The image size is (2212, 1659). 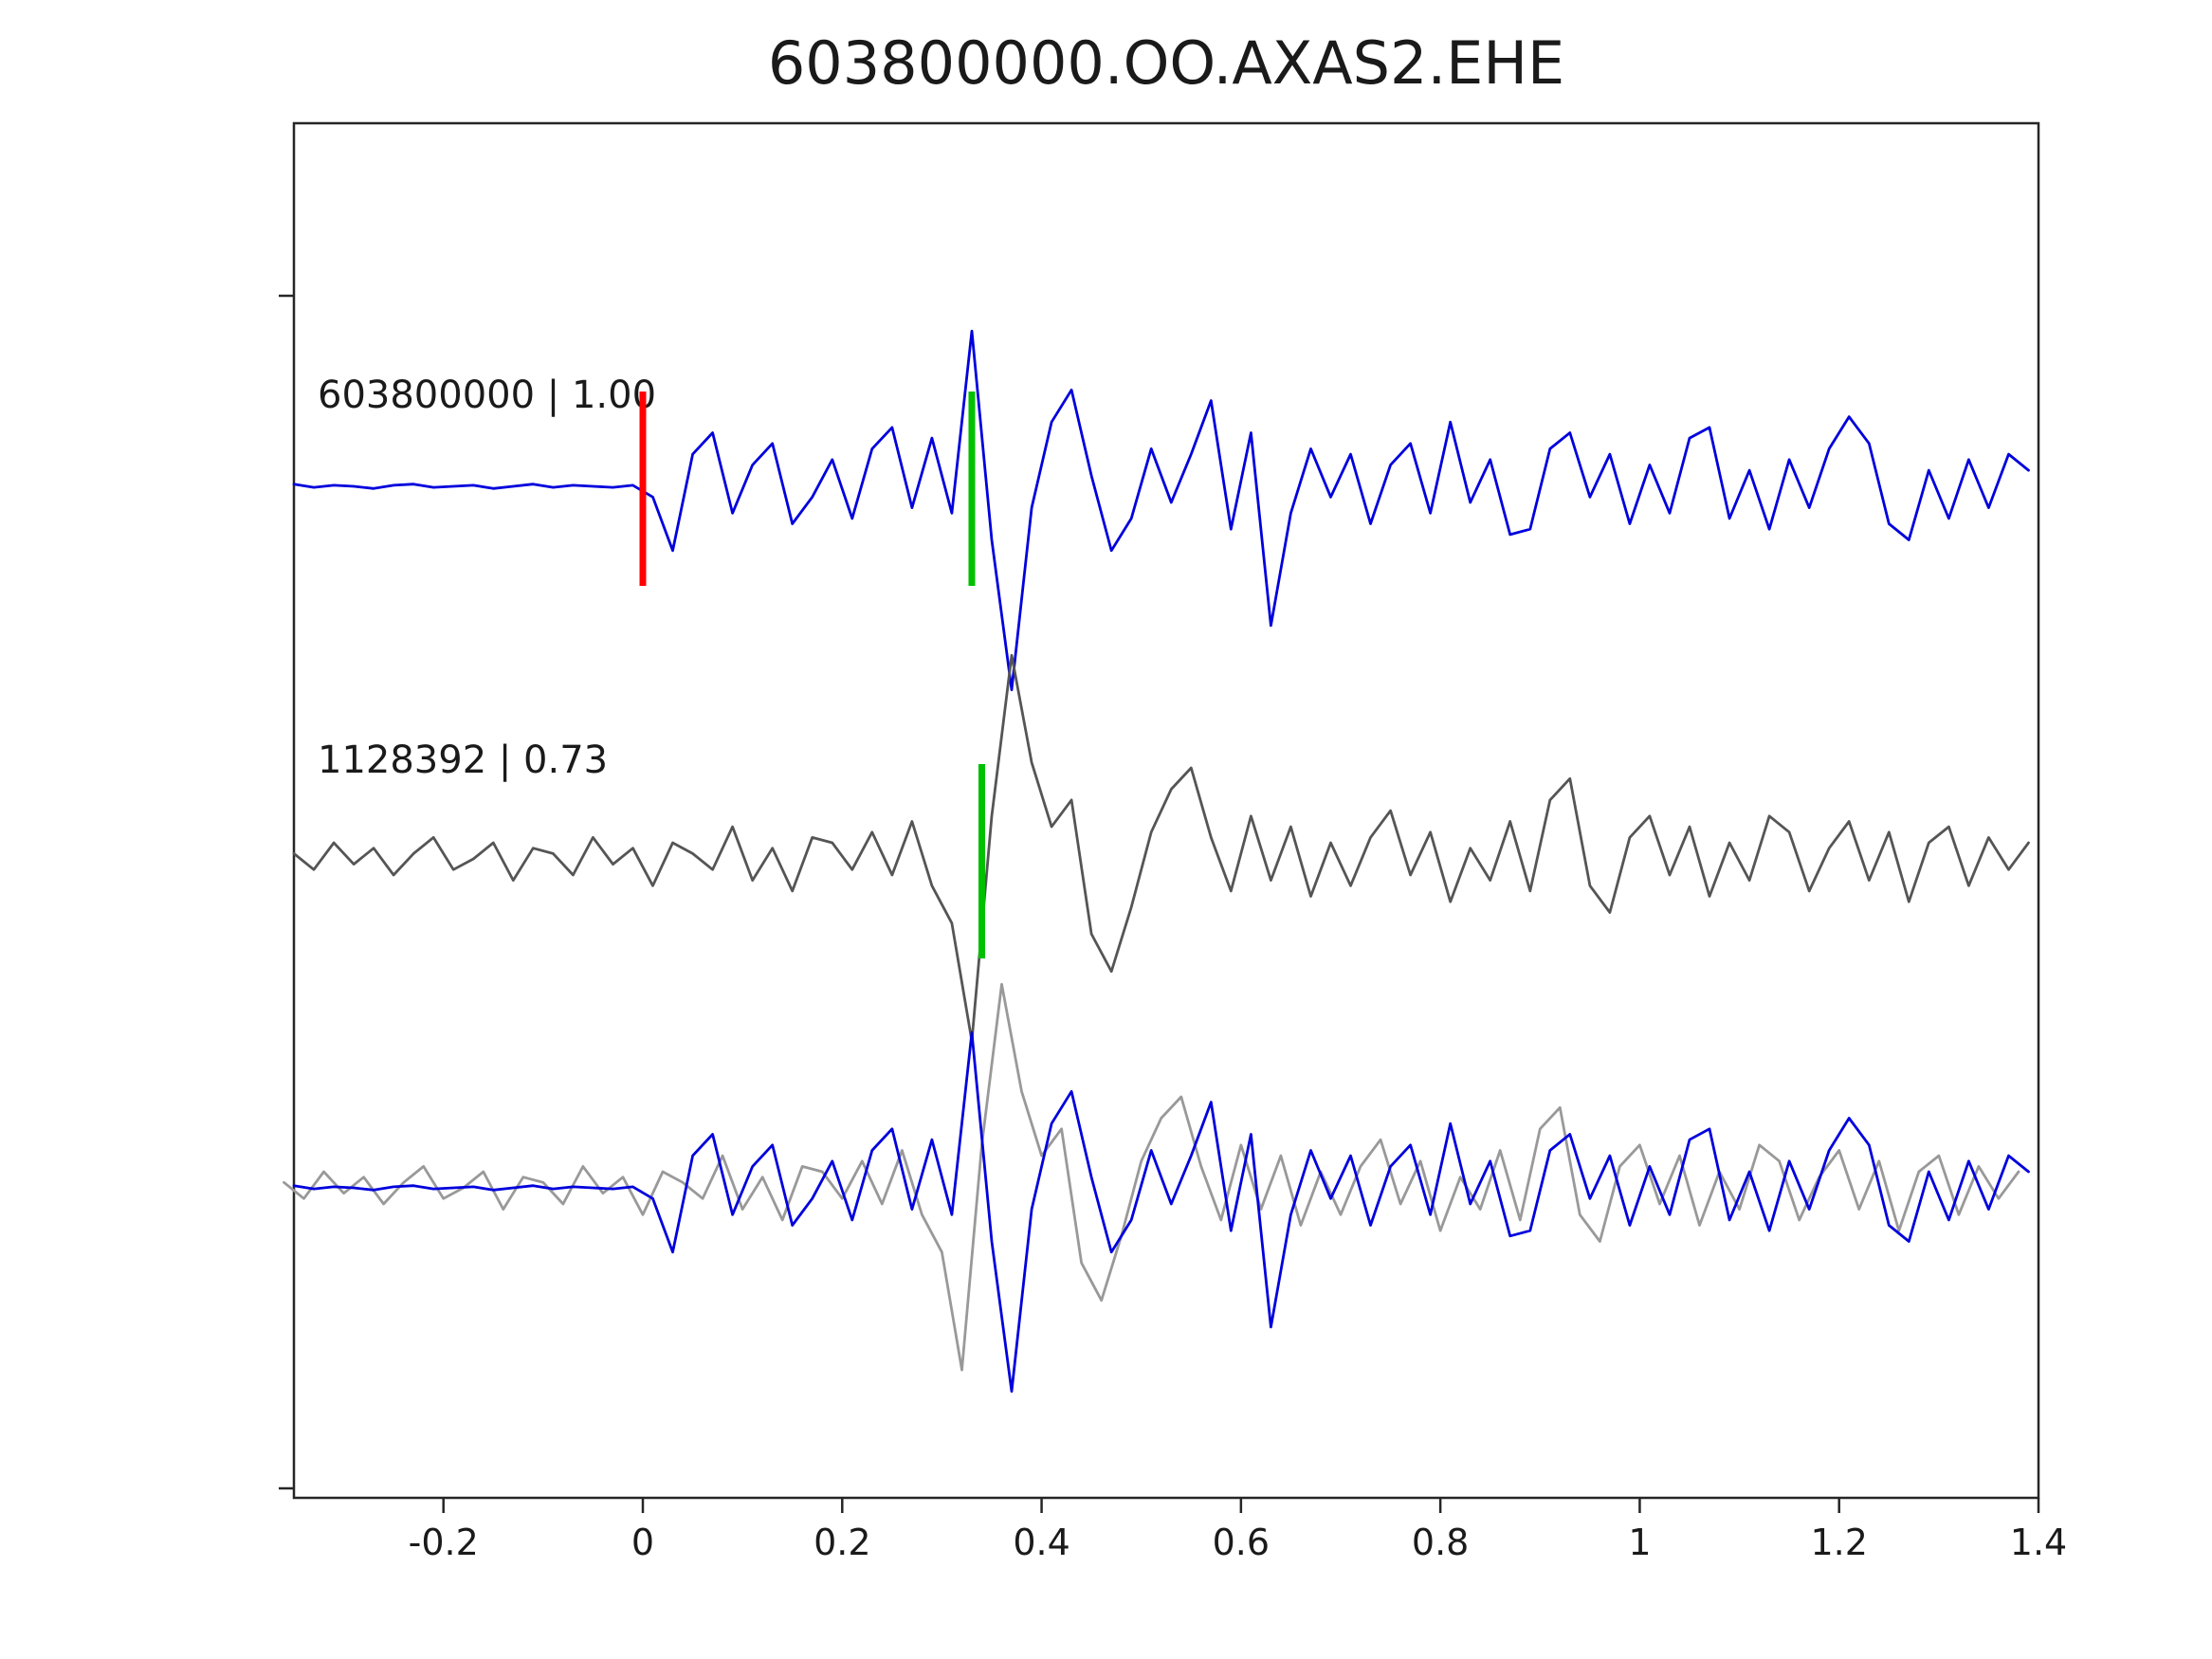 I want to click on template-trace-label: 603800000 | 1.00, so click(x=487, y=395).